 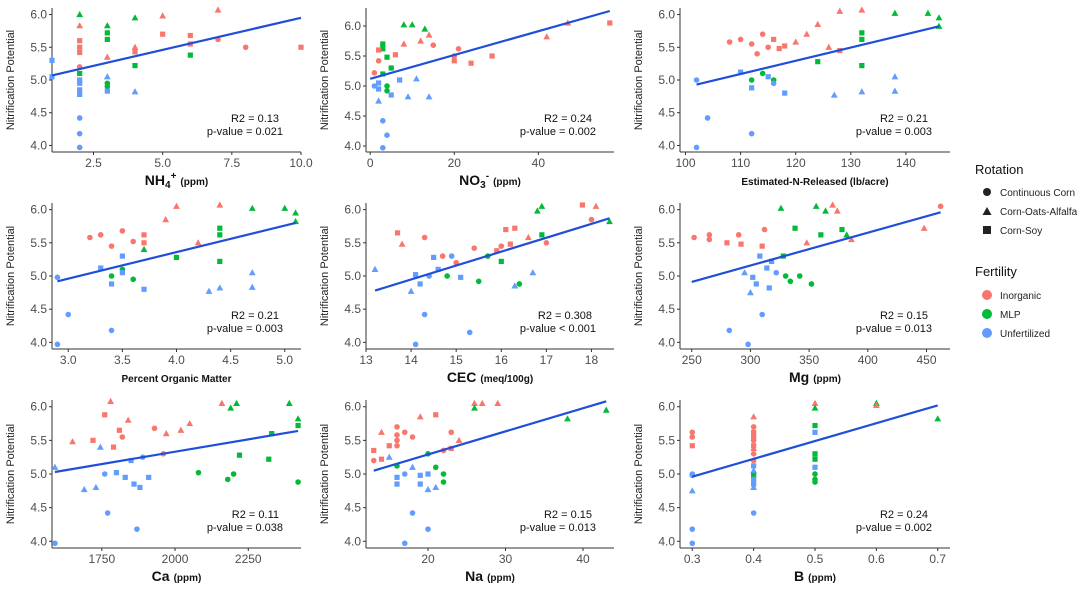 I want to click on x-tick-label: 110, so click(x=740, y=163).